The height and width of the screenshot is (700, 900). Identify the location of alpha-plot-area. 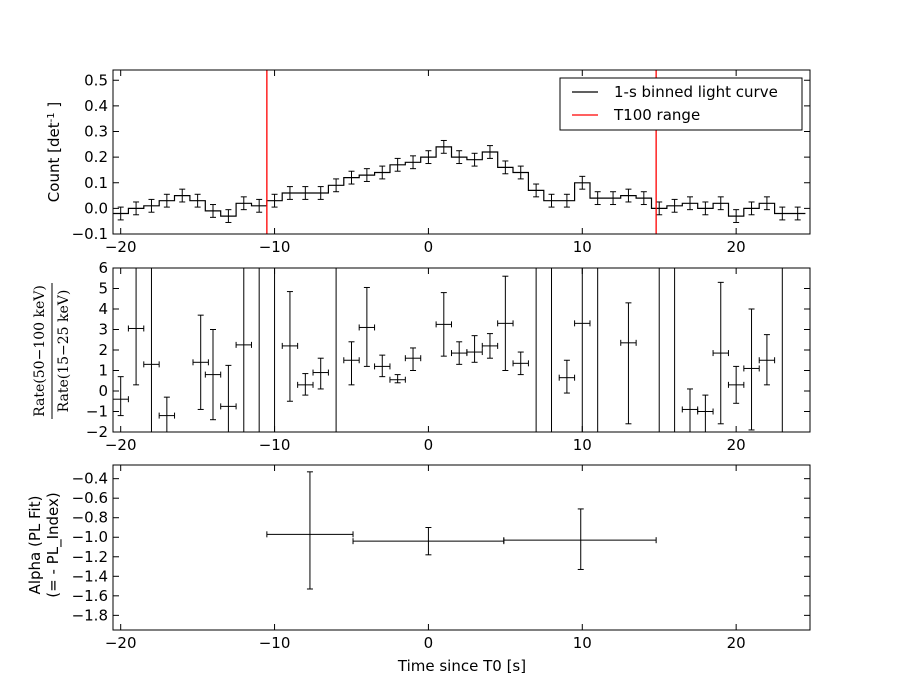
(461, 530).